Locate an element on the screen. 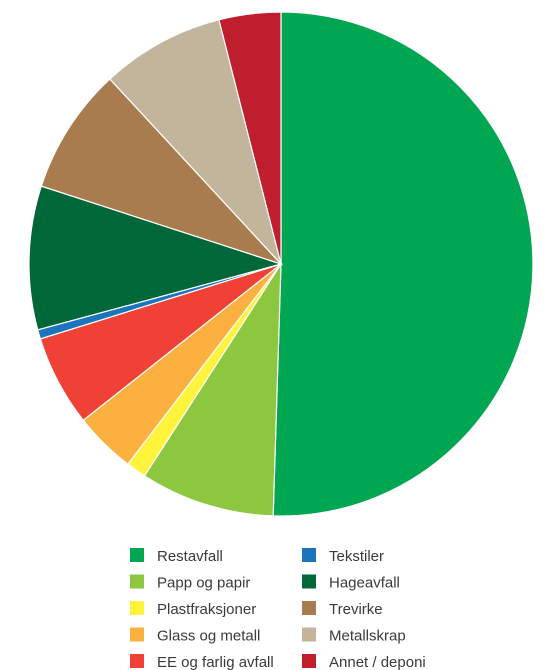 The height and width of the screenshot is (670, 557). legend-item-glass-og-metall: Glass og metall is located at coordinates (195, 636).